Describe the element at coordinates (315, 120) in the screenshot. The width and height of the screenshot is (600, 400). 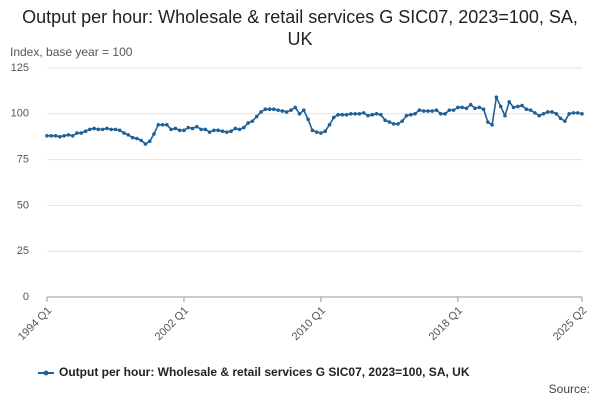
I see `series-line` at that location.